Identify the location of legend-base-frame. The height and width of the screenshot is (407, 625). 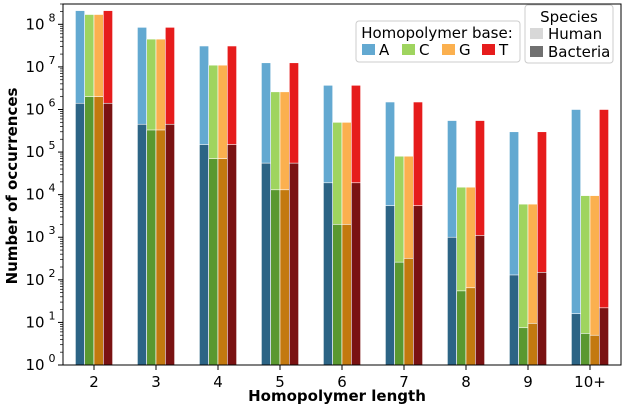
(438, 41).